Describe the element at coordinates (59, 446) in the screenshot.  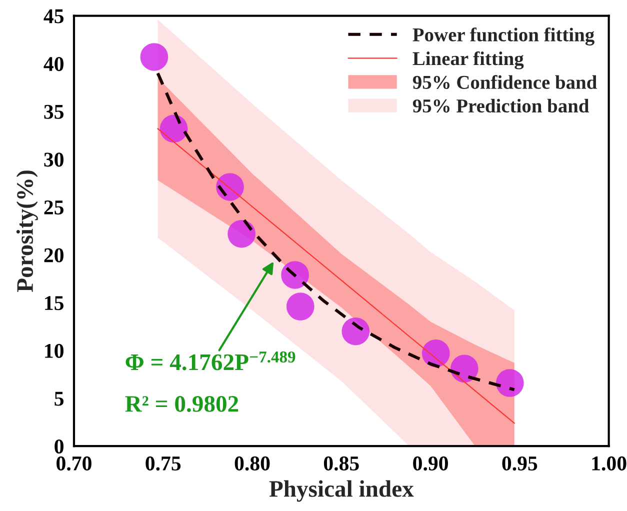
I see `y-tick-label: 0` at that location.